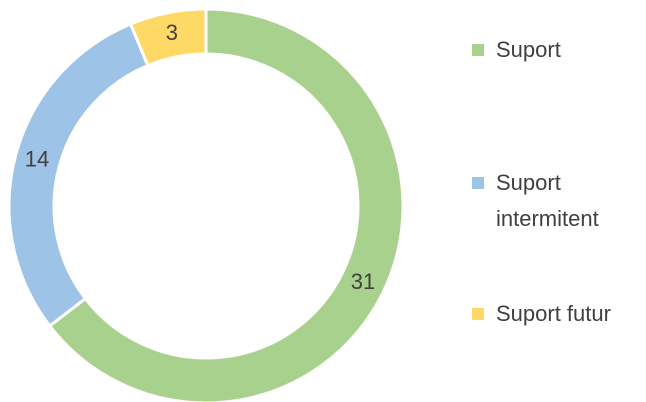 This screenshot has width=646, height=402. I want to click on legend-item: Suport futur, so click(557, 314).